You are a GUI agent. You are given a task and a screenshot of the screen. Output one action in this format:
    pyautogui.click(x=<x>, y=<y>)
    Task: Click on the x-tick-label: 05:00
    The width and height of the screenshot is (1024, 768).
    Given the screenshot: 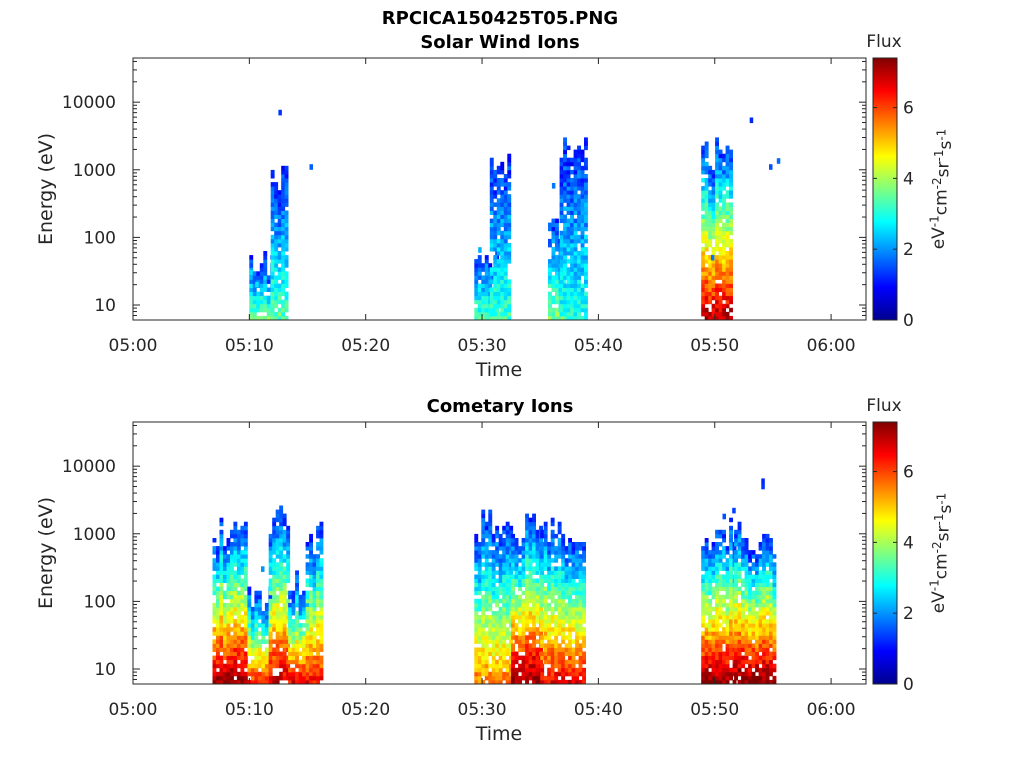 What is the action you would take?
    pyautogui.click(x=133, y=346)
    